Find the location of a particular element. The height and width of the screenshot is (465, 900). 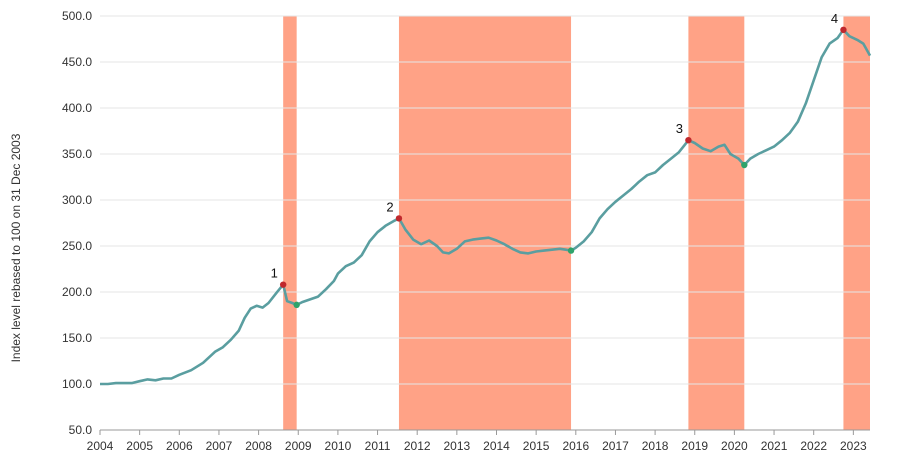

x-tick-label: 2012 is located at coordinates (417, 446).